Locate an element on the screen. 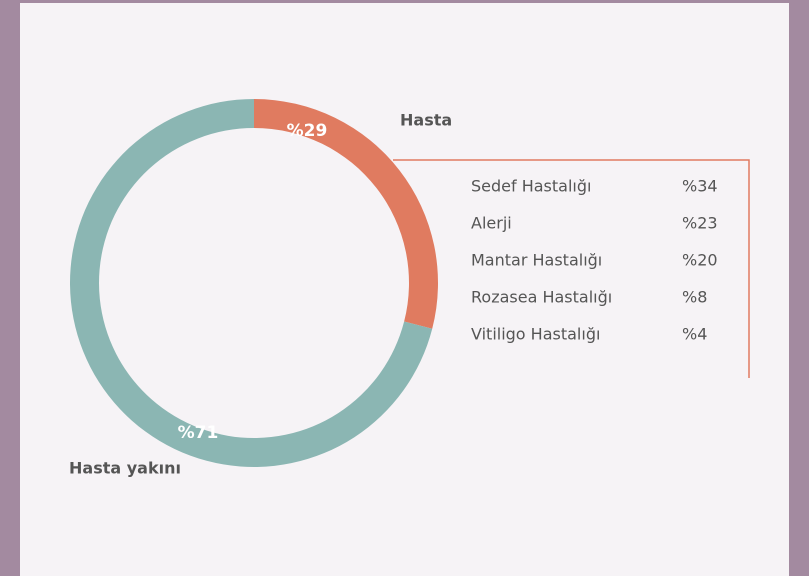 The width and height of the screenshot is (809, 576). donut-slice is located at coordinates (346, 214).